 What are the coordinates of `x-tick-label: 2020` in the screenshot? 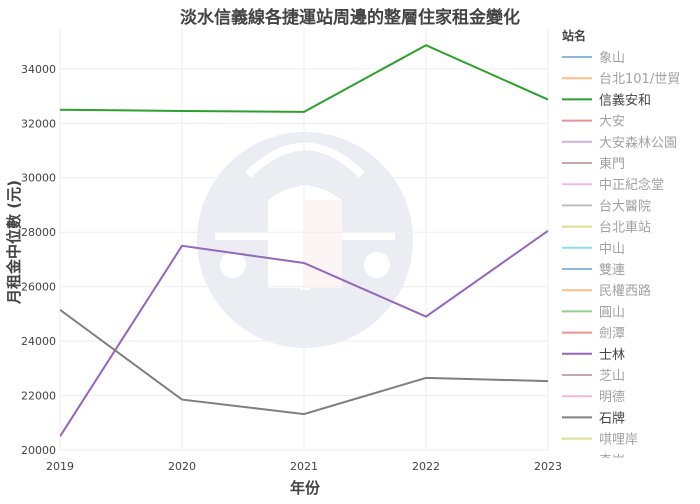 It's located at (182, 466).